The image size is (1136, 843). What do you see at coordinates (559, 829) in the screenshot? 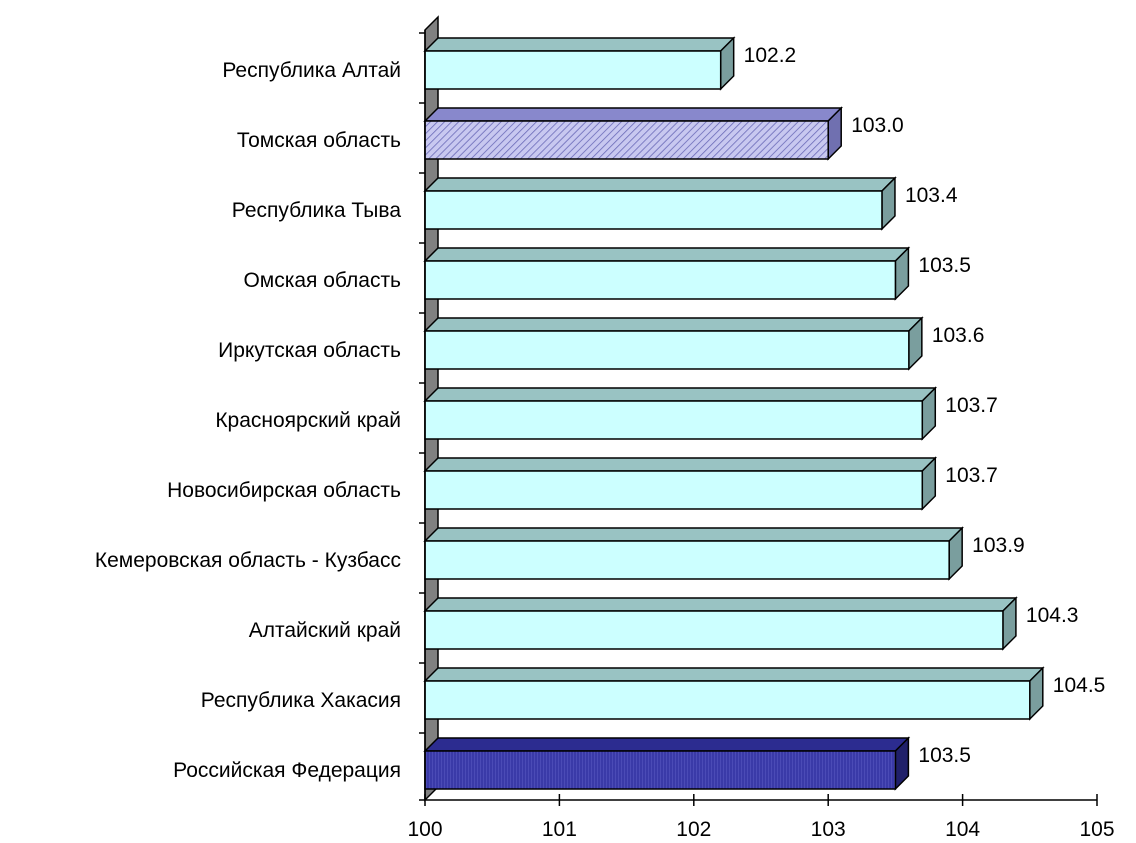
I see `x-tick-label: 101` at bounding box center [559, 829].